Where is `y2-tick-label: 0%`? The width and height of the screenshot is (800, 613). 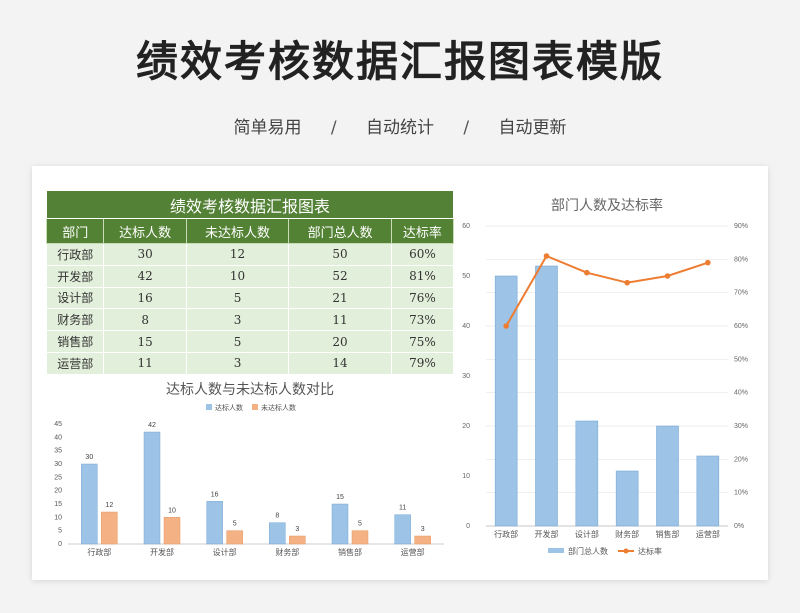 y2-tick-label: 0% is located at coordinates (739, 526).